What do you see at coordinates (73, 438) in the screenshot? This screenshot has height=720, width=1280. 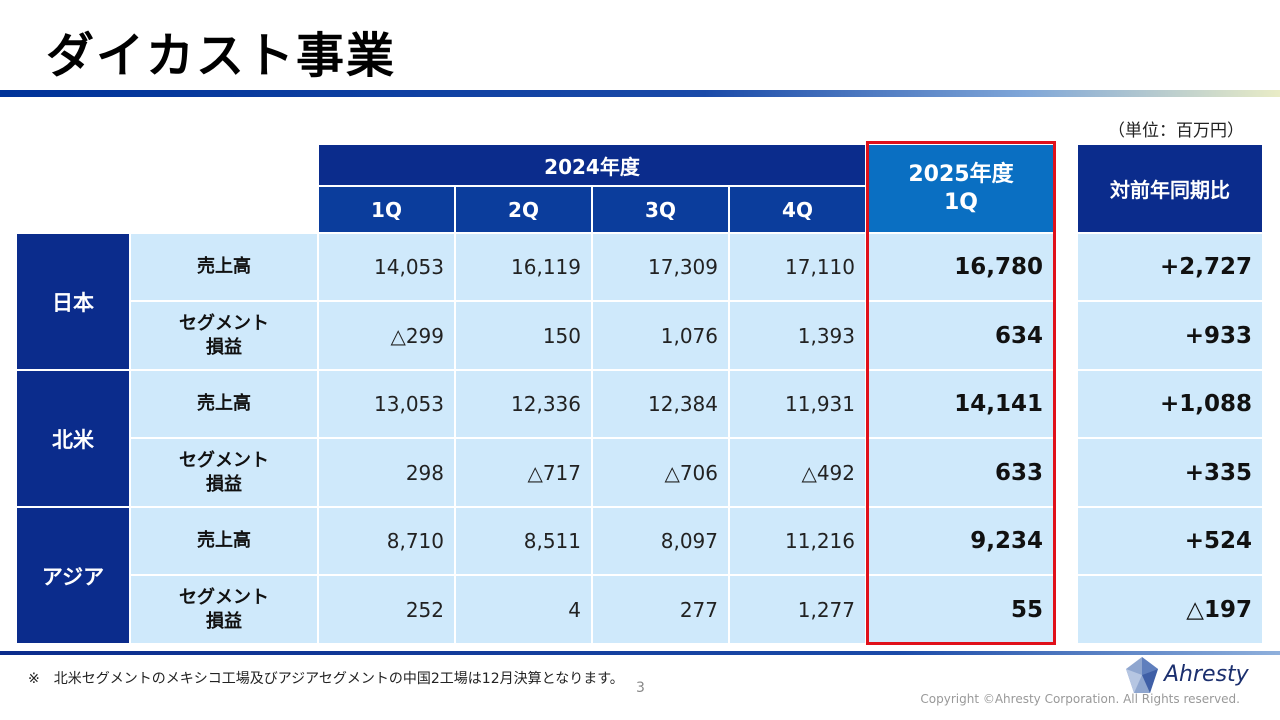 I see `region-north-america: 北米` at bounding box center [73, 438].